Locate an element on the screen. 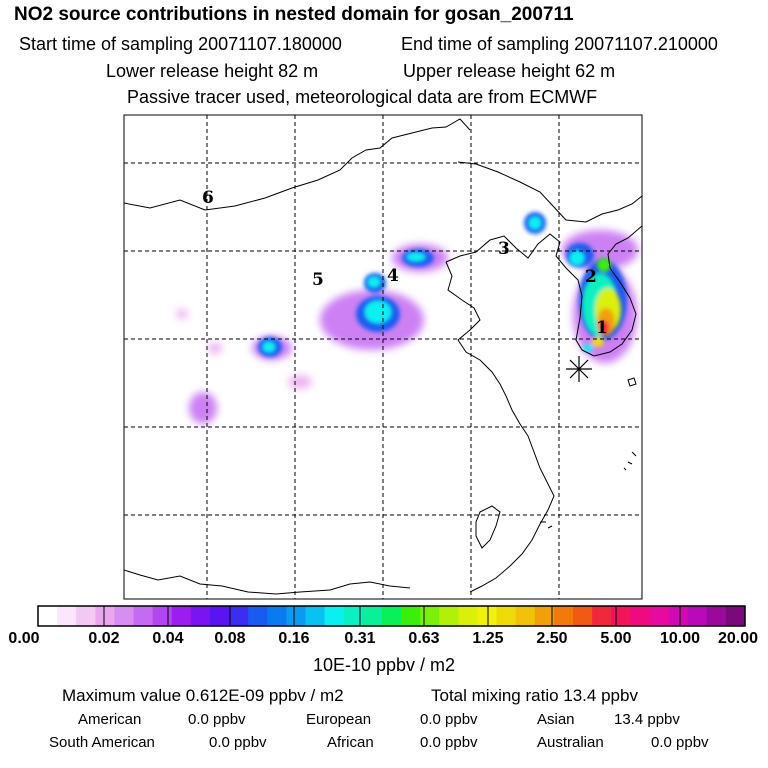 The image size is (768, 768). colorbar-tick: 20.00 is located at coordinates (738, 638).